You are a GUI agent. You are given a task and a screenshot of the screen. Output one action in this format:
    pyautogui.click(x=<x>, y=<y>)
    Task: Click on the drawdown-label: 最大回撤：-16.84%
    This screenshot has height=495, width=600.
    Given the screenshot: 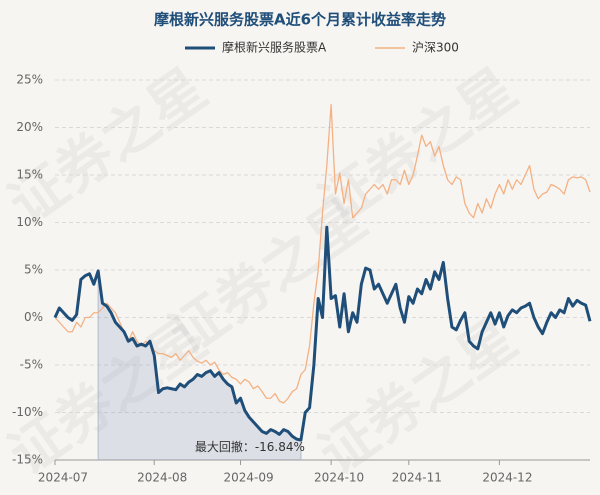 What is the action you would take?
    pyautogui.click(x=250, y=446)
    